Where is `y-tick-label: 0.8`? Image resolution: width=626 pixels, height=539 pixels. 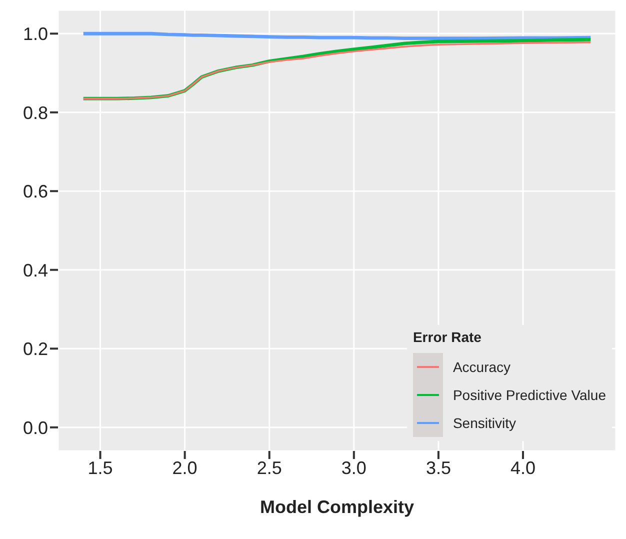 y-tick-label: 0.8 is located at coordinates (35, 112).